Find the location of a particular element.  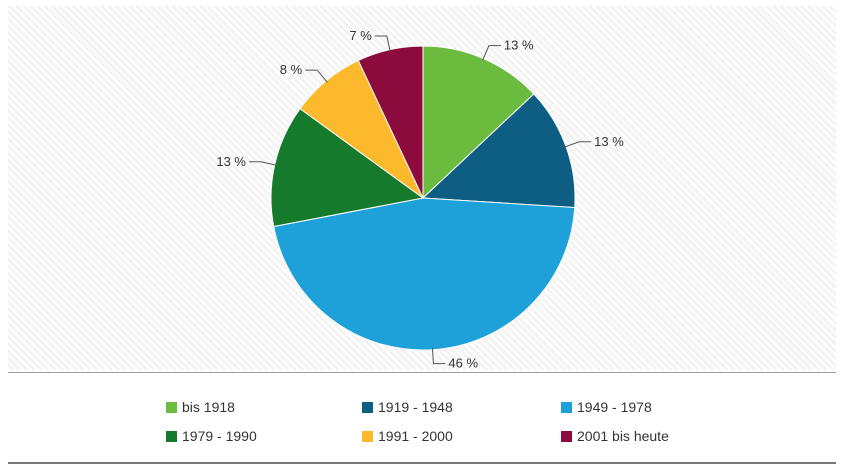

legend-item: 1979 - 1990 is located at coordinates (211, 436).